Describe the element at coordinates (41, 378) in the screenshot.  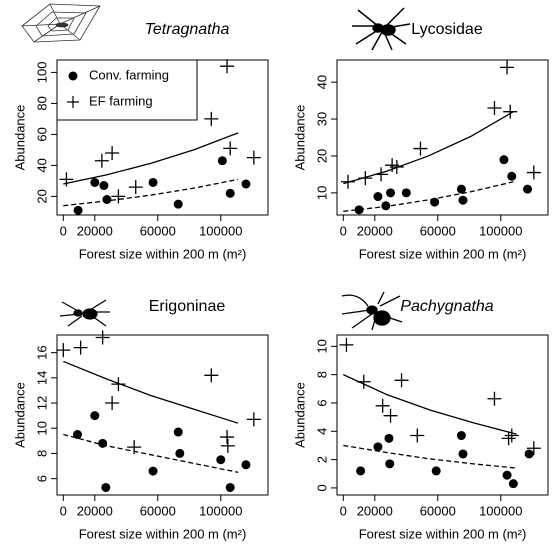
I see `y-tick-label: 14` at that location.